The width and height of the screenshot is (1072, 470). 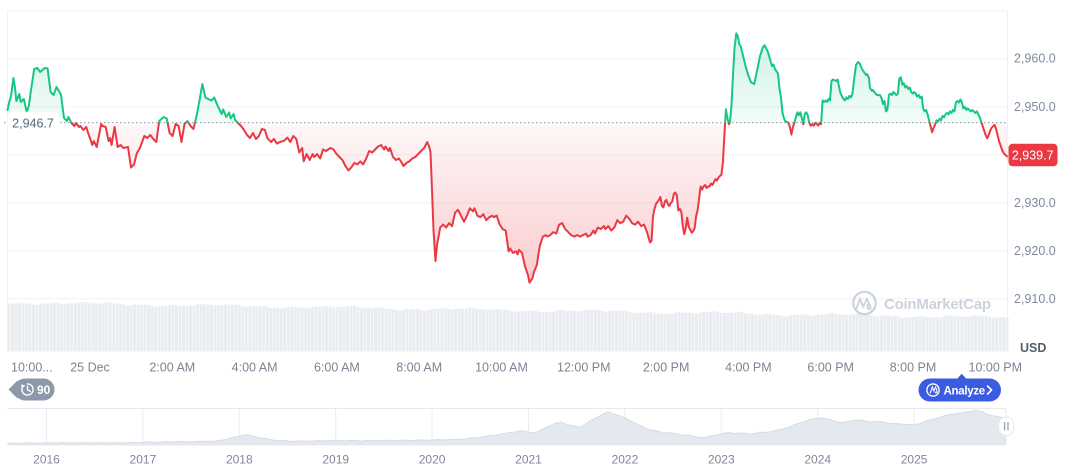 What do you see at coordinates (1033, 156) in the screenshot?
I see `svg-text: 2,939.7` at bounding box center [1033, 156].